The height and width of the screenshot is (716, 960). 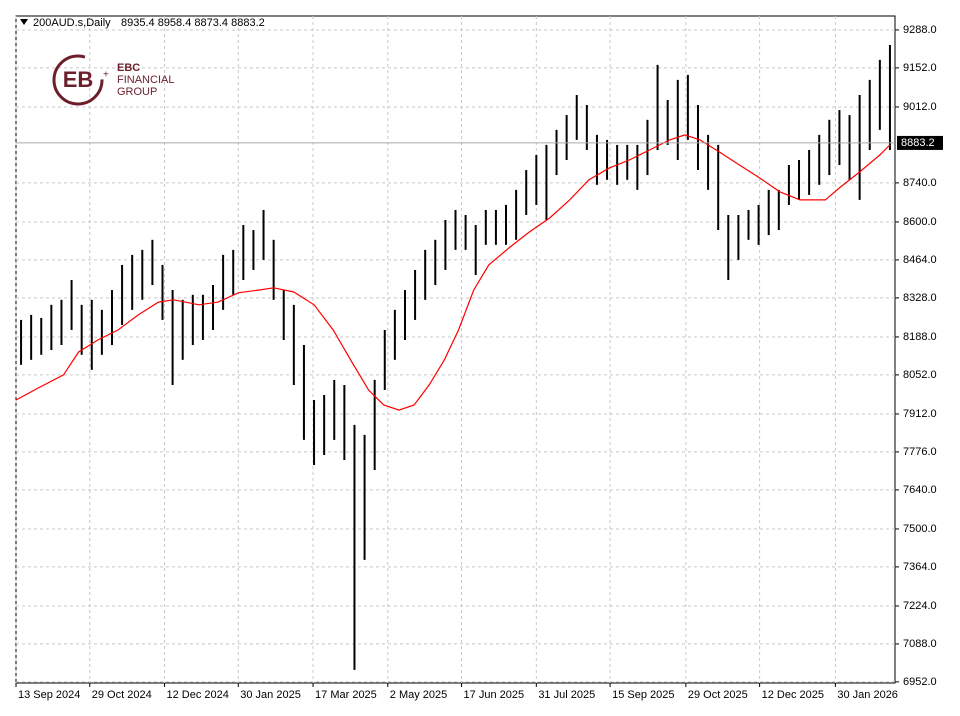 What do you see at coordinates (920, 222) in the screenshot?
I see `y-tick-label: 8600.0` at bounding box center [920, 222].